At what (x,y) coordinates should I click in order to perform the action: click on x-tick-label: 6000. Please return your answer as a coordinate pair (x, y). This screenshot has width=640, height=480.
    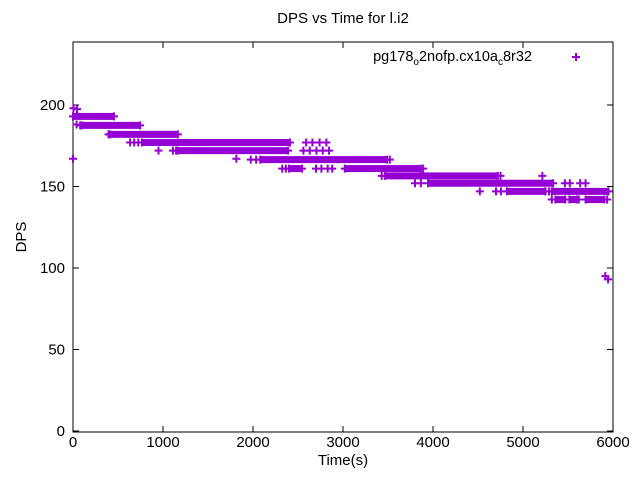
    Looking at the image, I should click on (612, 442).